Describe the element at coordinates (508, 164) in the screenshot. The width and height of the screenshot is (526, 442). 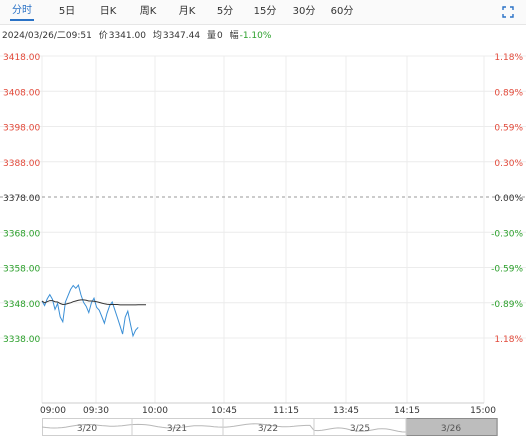
I see `y-right-tick-label: 0.30%` at that location.